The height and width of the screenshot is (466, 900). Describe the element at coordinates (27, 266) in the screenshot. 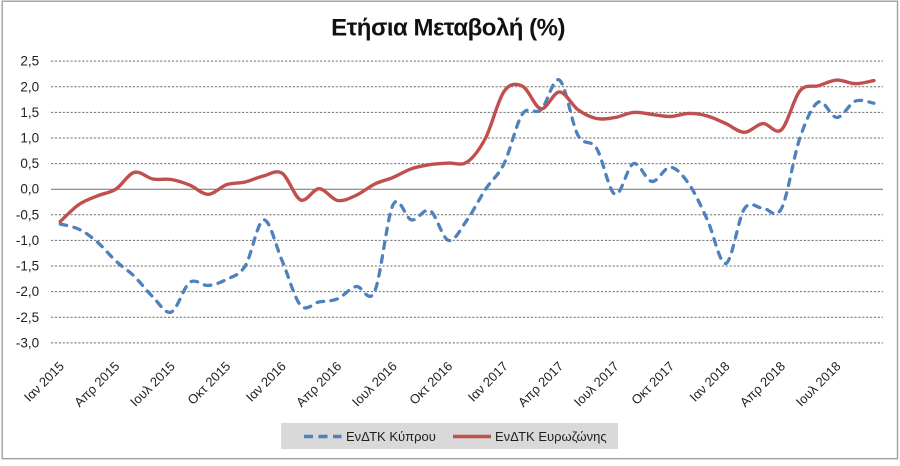

I see `svg-text: -1,5` at that location.